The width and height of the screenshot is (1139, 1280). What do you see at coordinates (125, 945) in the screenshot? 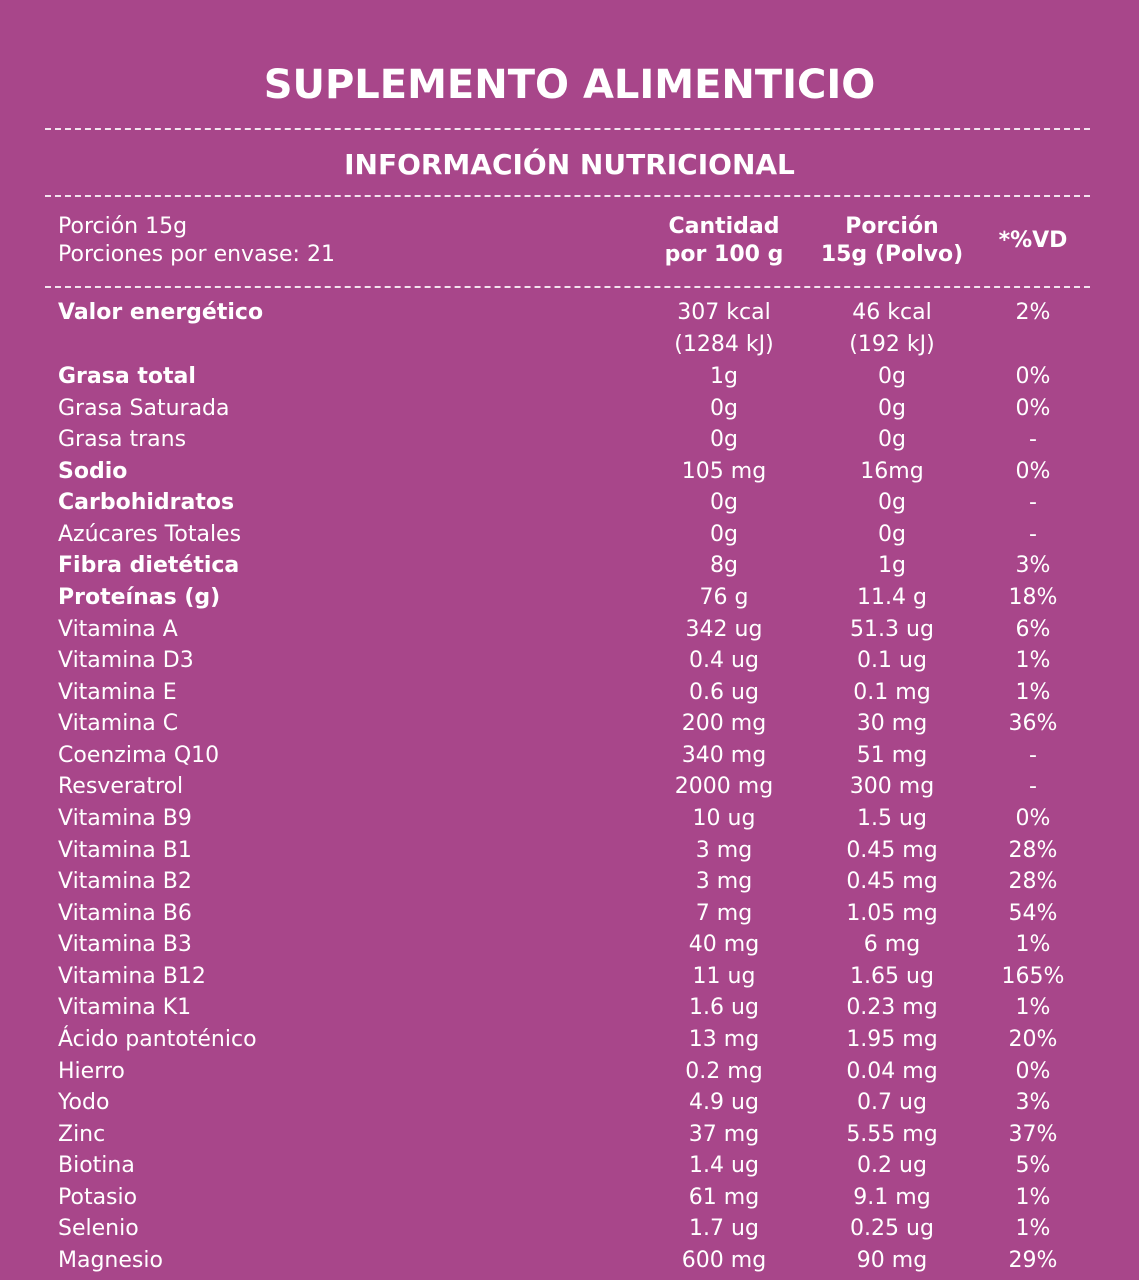
I see `nutrient-name: Vitamina B3` at bounding box center [125, 945].